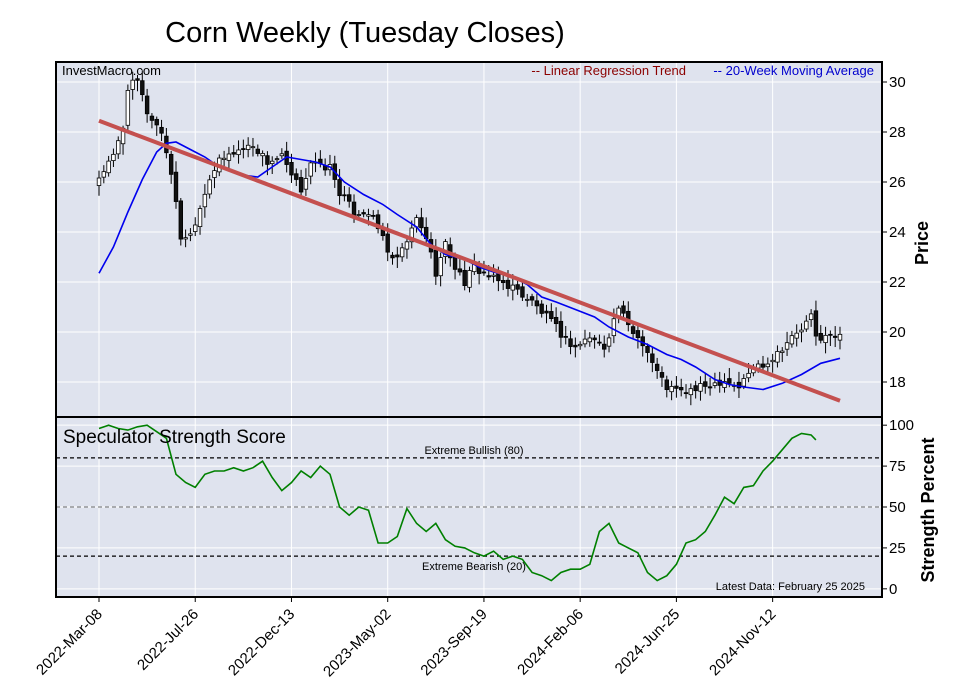 This screenshot has width=957, height=694. I want to click on x-tick-label: 2022-Mar-08, so click(69, 642).